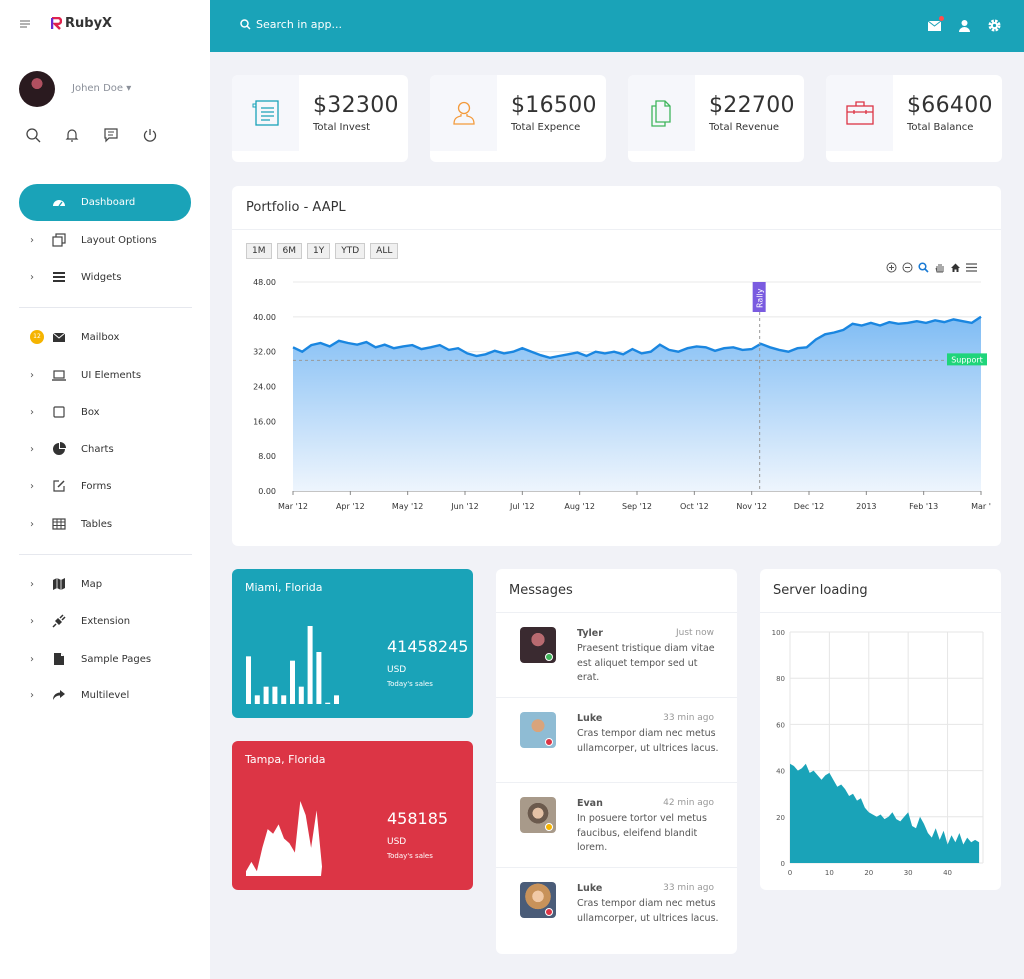  Describe the element at coordinates (284, 587) in the screenshot. I see `city-name: Miami, Florida` at that location.